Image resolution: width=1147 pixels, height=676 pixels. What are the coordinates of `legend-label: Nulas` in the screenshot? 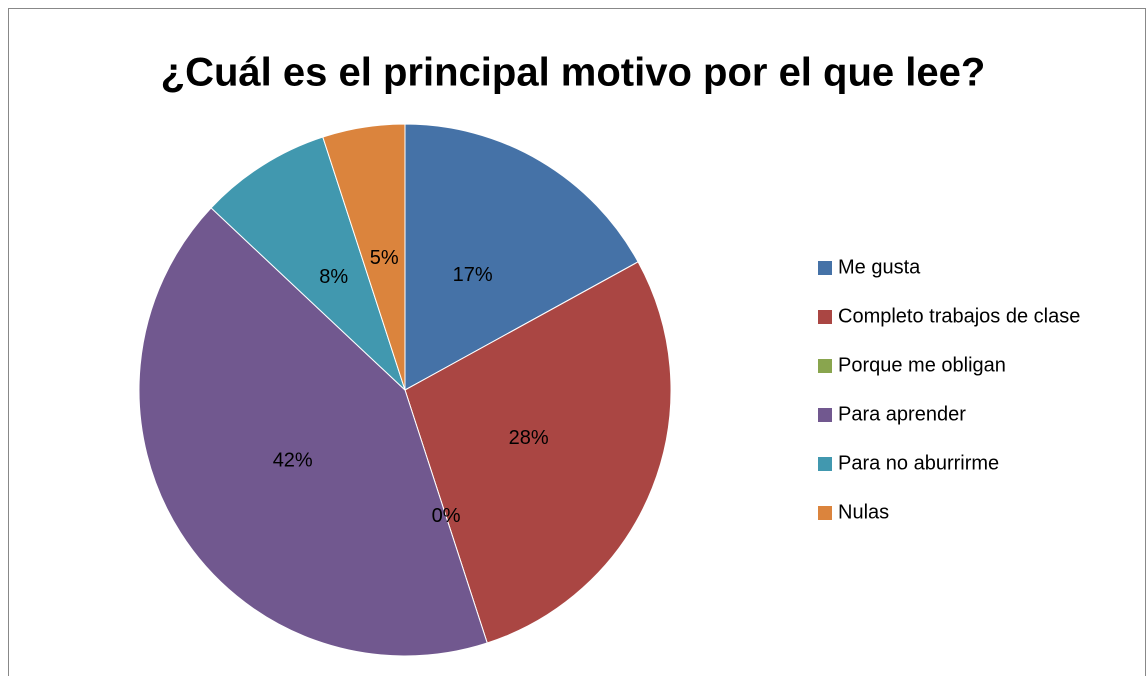 It's located at (863, 512).